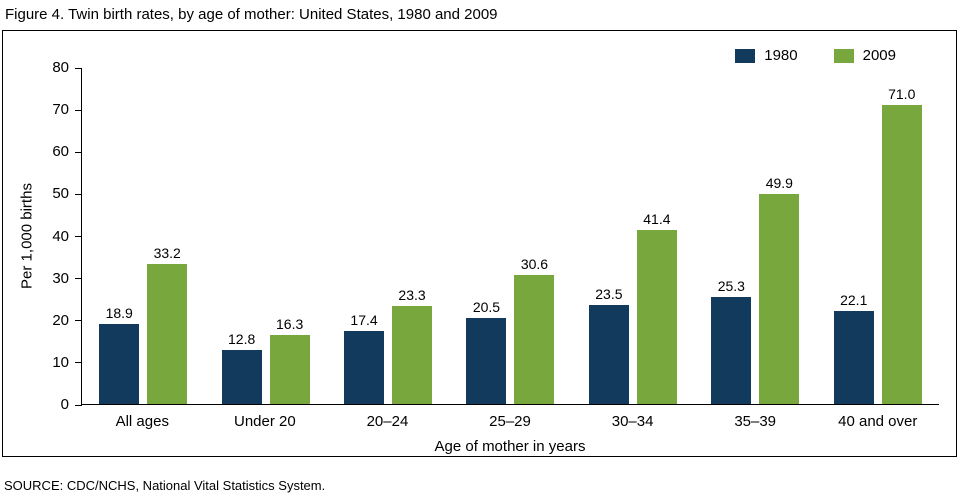 The width and height of the screenshot is (960, 501). I want to click on bar-group: 18.9 33.2, so click(143, 324).